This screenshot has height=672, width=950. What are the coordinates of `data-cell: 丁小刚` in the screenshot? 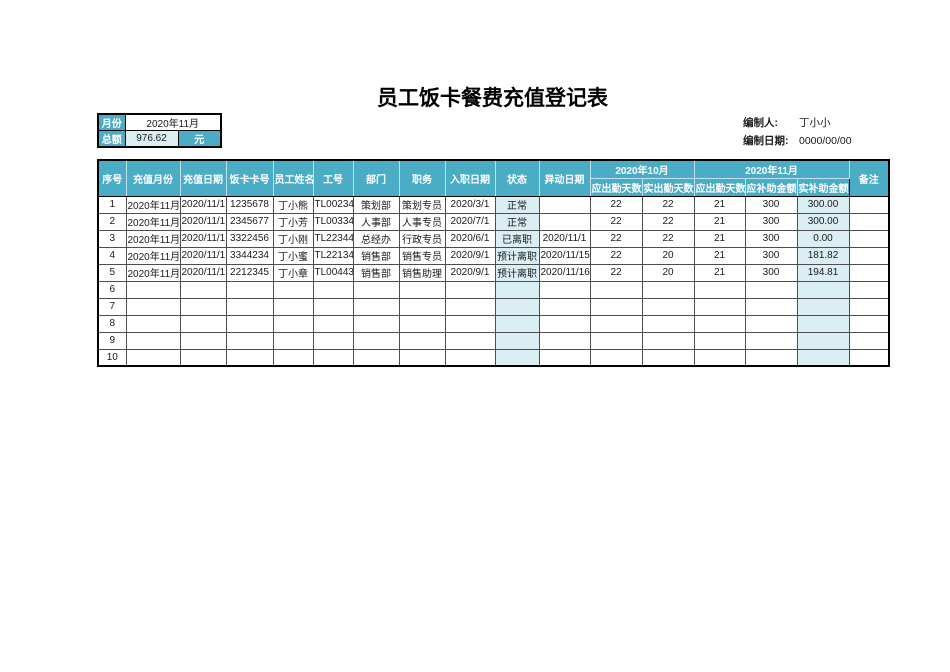 It's located at (293, 238).